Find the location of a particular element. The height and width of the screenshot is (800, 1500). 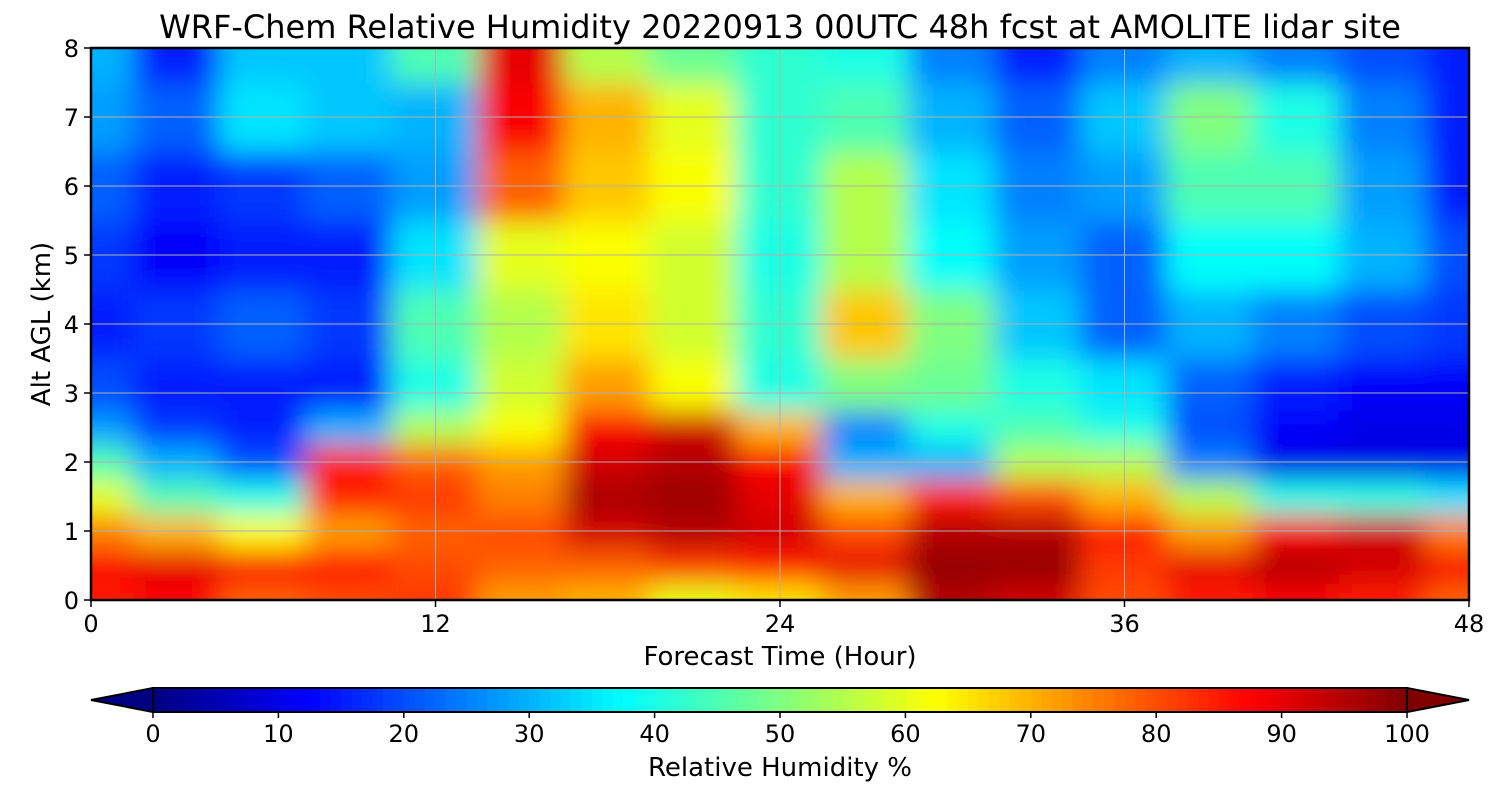

y-axis: 0 1 2 3 4 5 6 7 8 is located at coordinates (77, 325).